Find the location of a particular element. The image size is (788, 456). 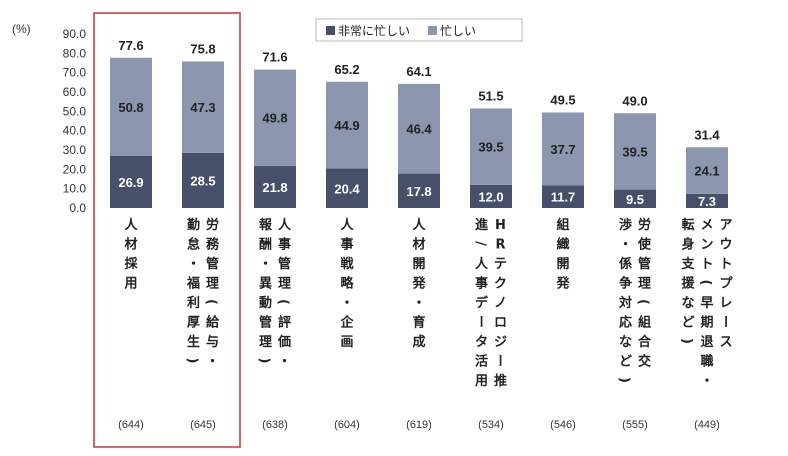

category-label-char: 転 is located at coordinates (687, 225).